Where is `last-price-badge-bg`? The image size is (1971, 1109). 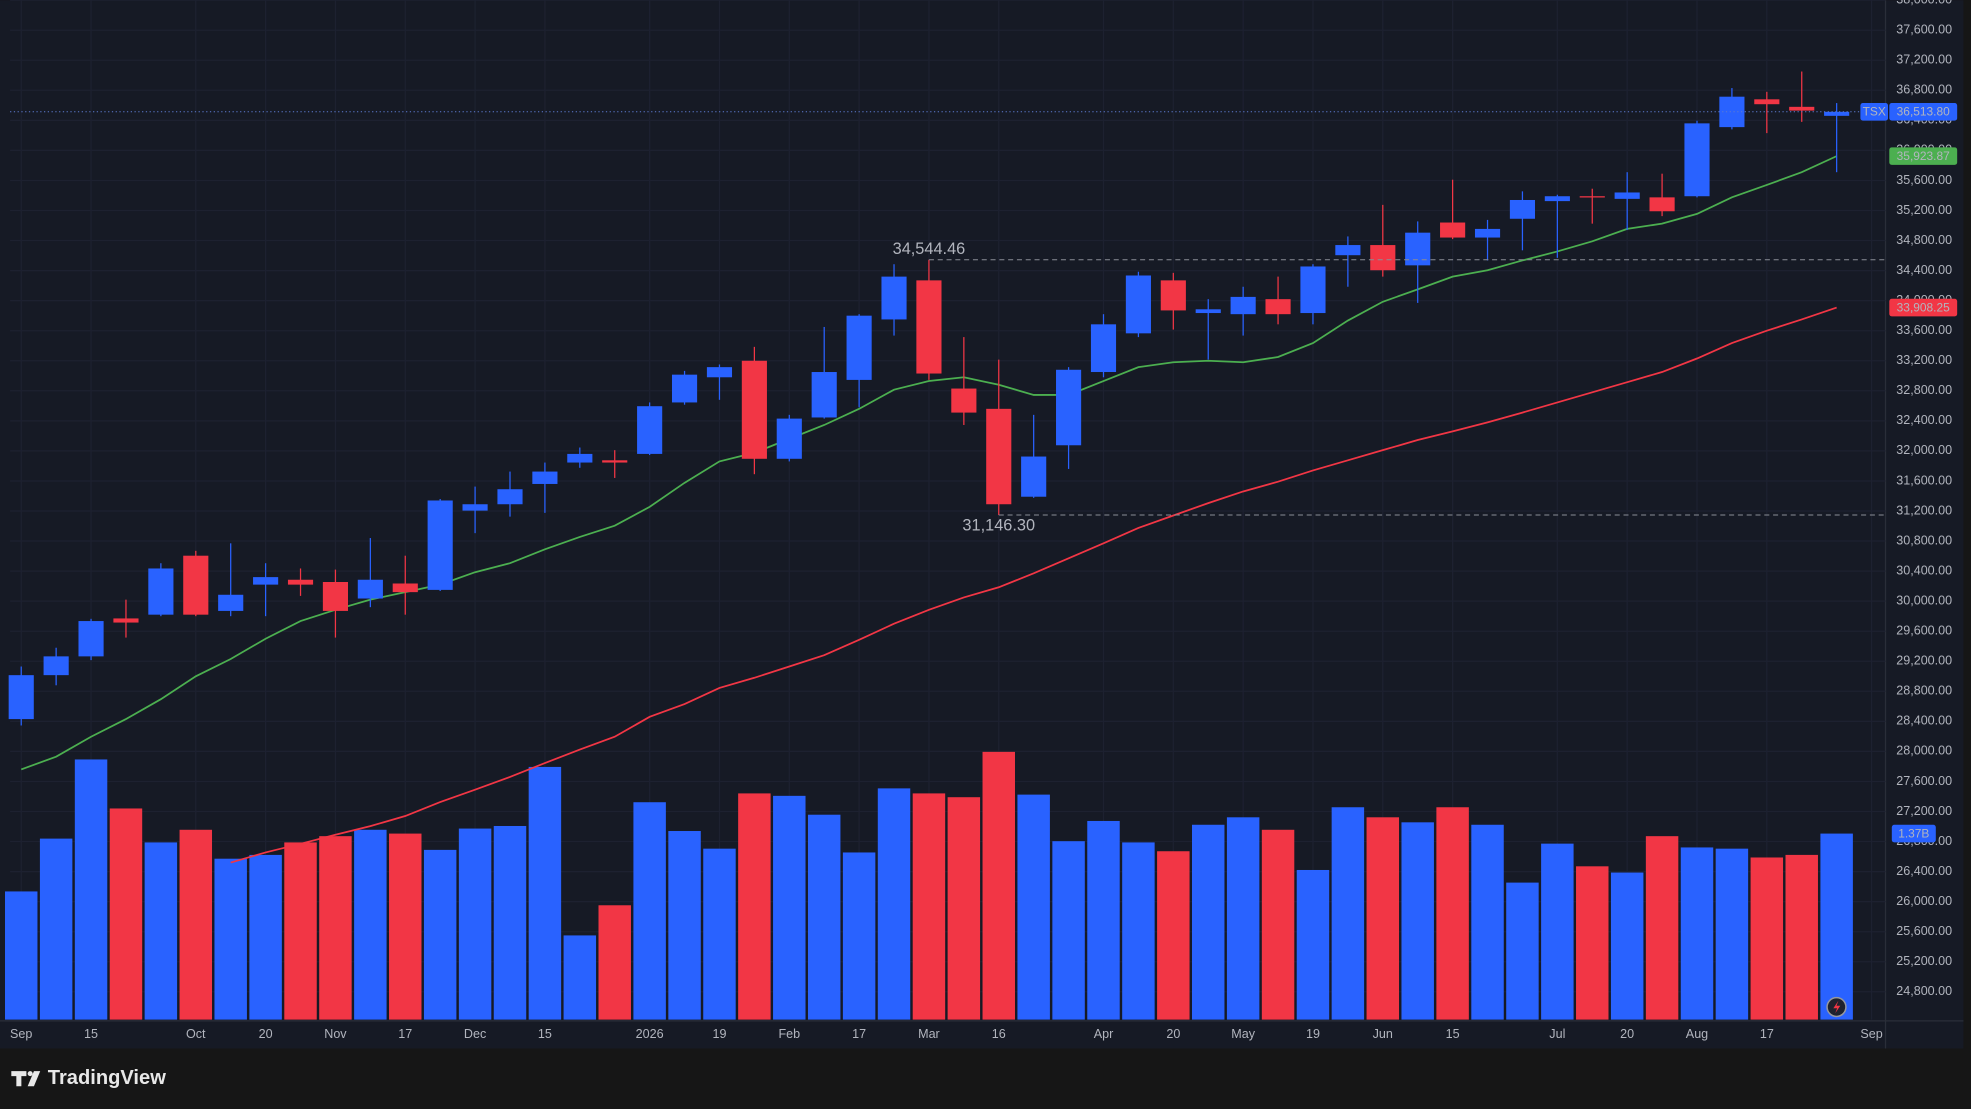
last-price-badge-bg is located at coordinates (1923, 112).